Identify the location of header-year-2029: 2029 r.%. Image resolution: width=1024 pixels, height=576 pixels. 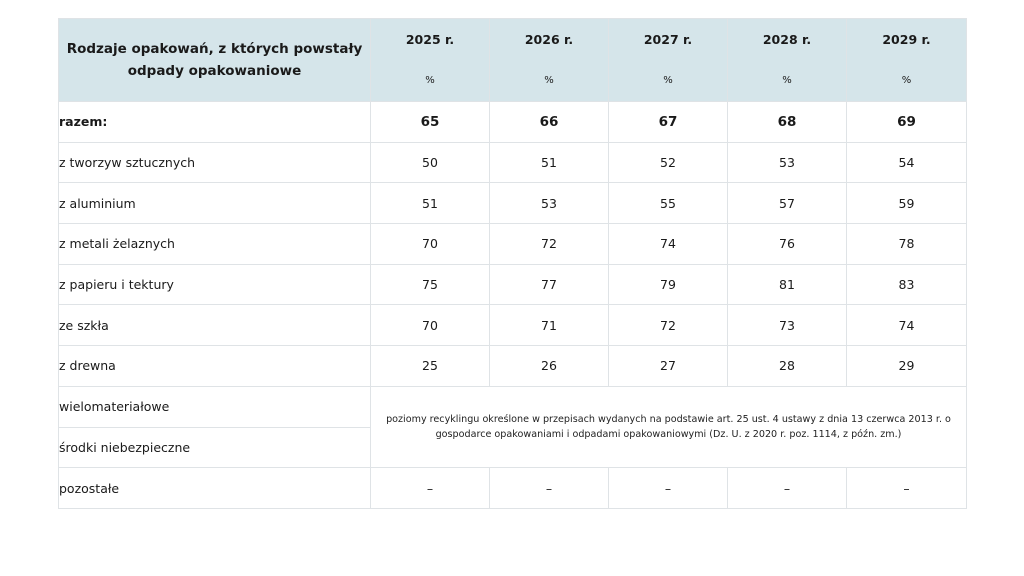
(906, 60).